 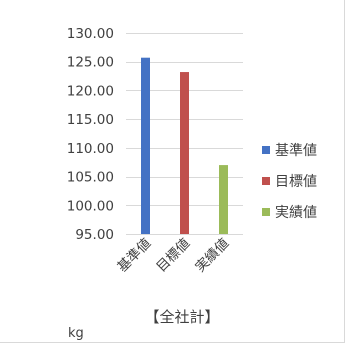 I want to click on y-tick-label: 120.00, so click(x=90, y=91).